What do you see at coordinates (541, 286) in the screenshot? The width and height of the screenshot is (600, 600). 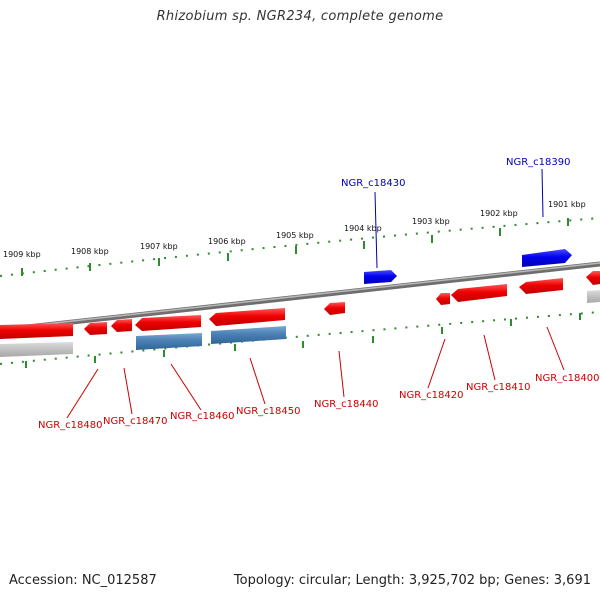 I see `gene-arrow-ngr-c18400` at bounding box center [541, 286].